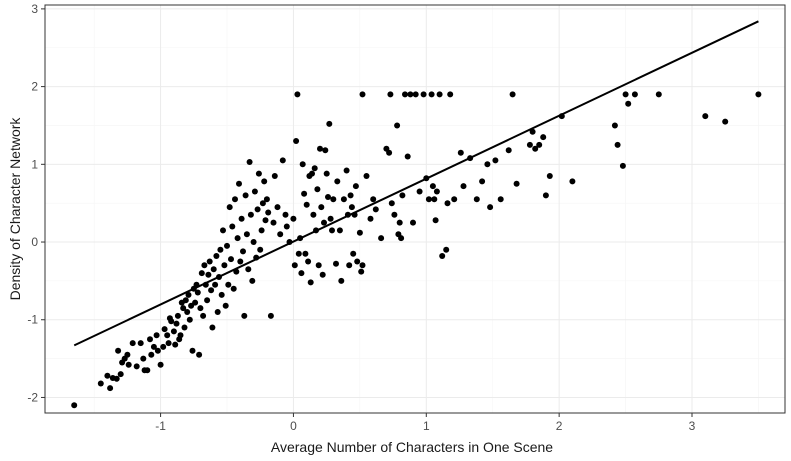 This screenshot has width=791, height=461. What do you see at coordinates (32, 397) in the screenshot?
I see `y-tick-label: -2` at bounding box center [32, 397].